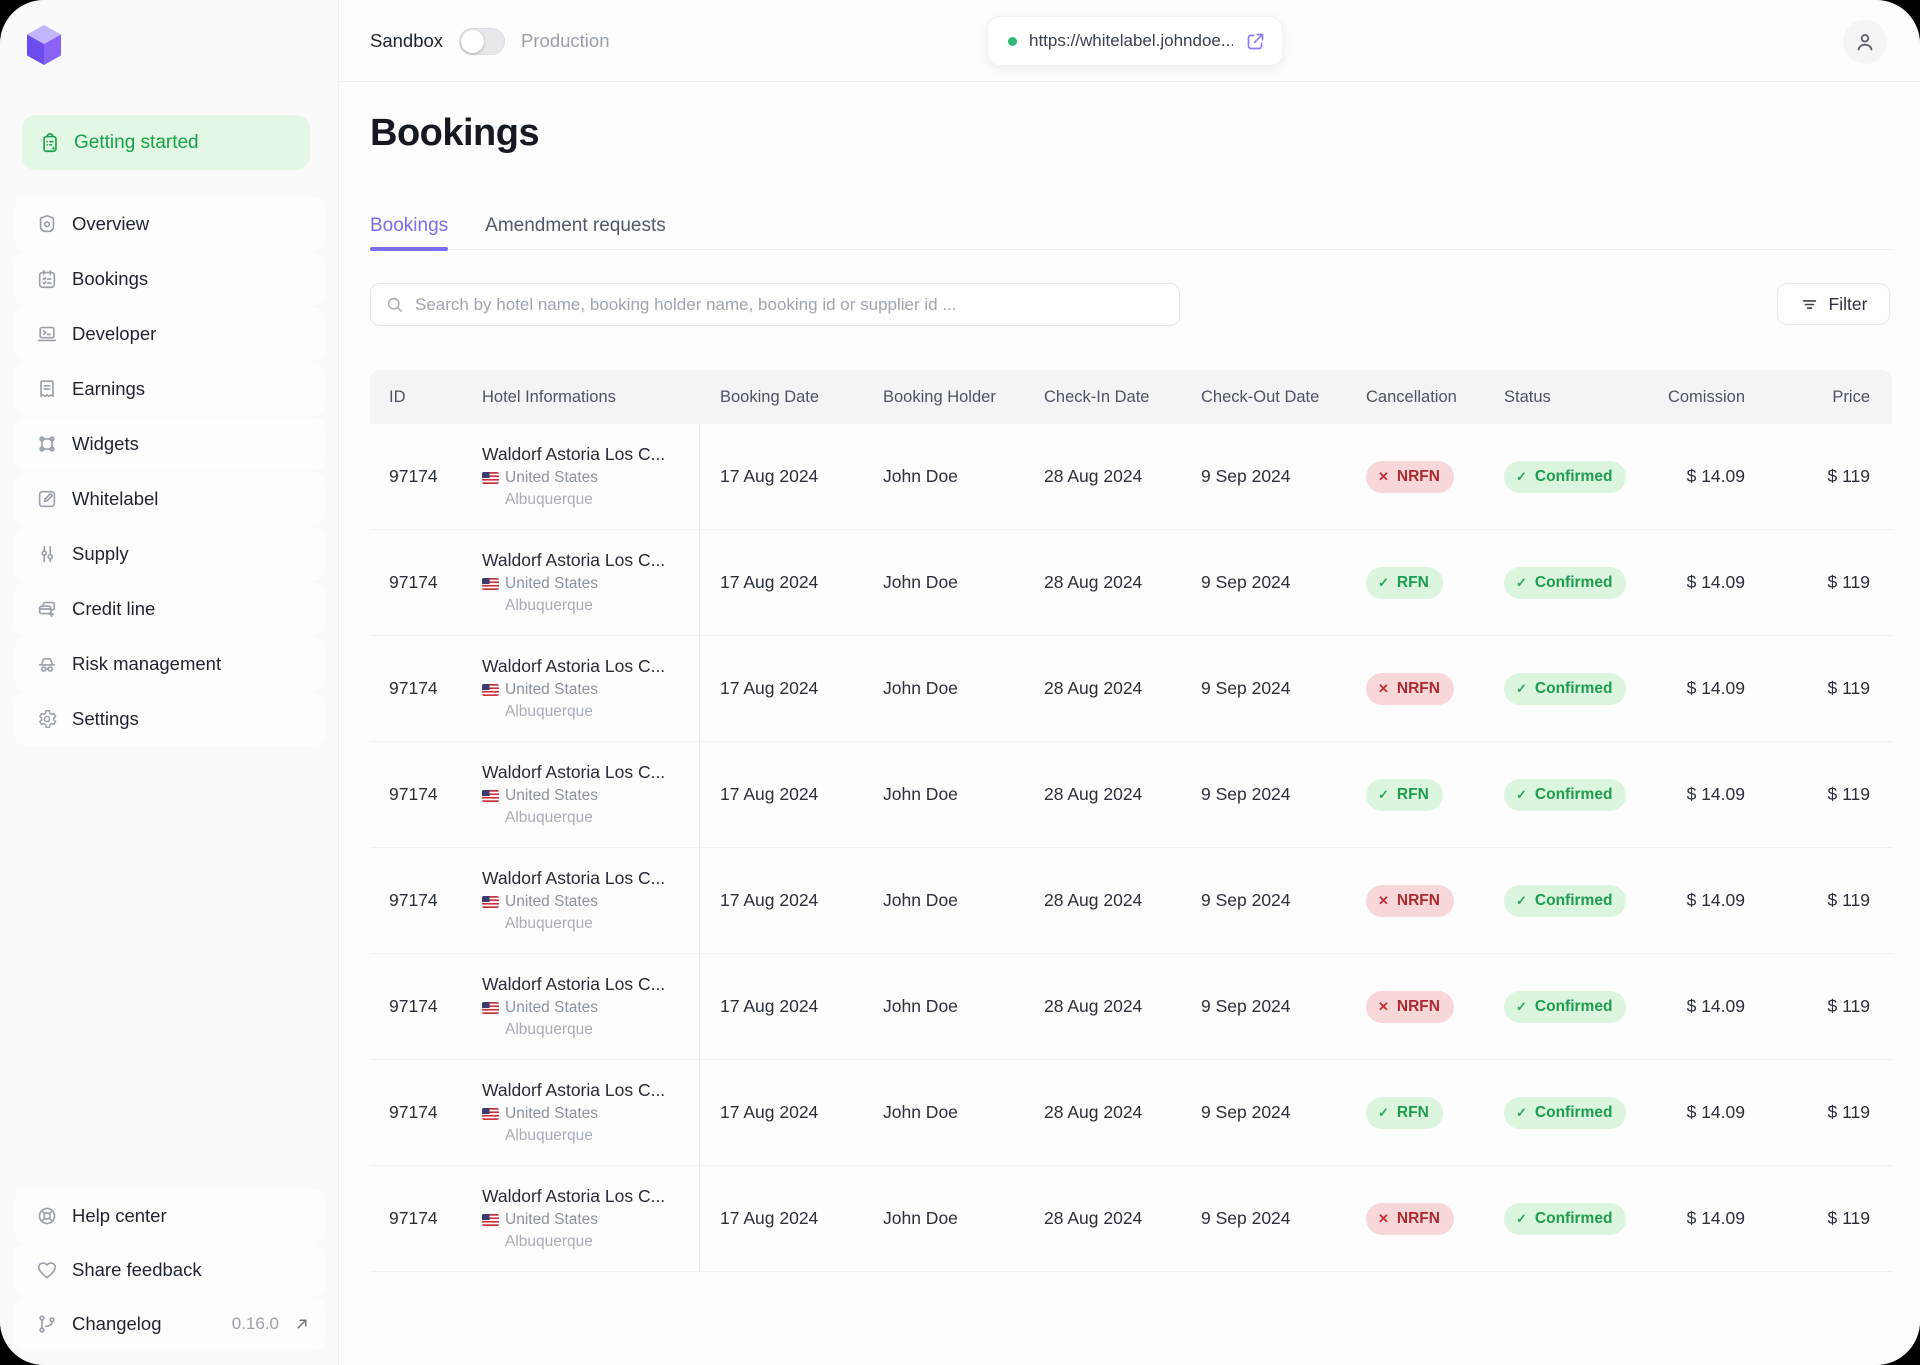  I want to click on sidebar-item-supply: Supply, so click(169, 554).